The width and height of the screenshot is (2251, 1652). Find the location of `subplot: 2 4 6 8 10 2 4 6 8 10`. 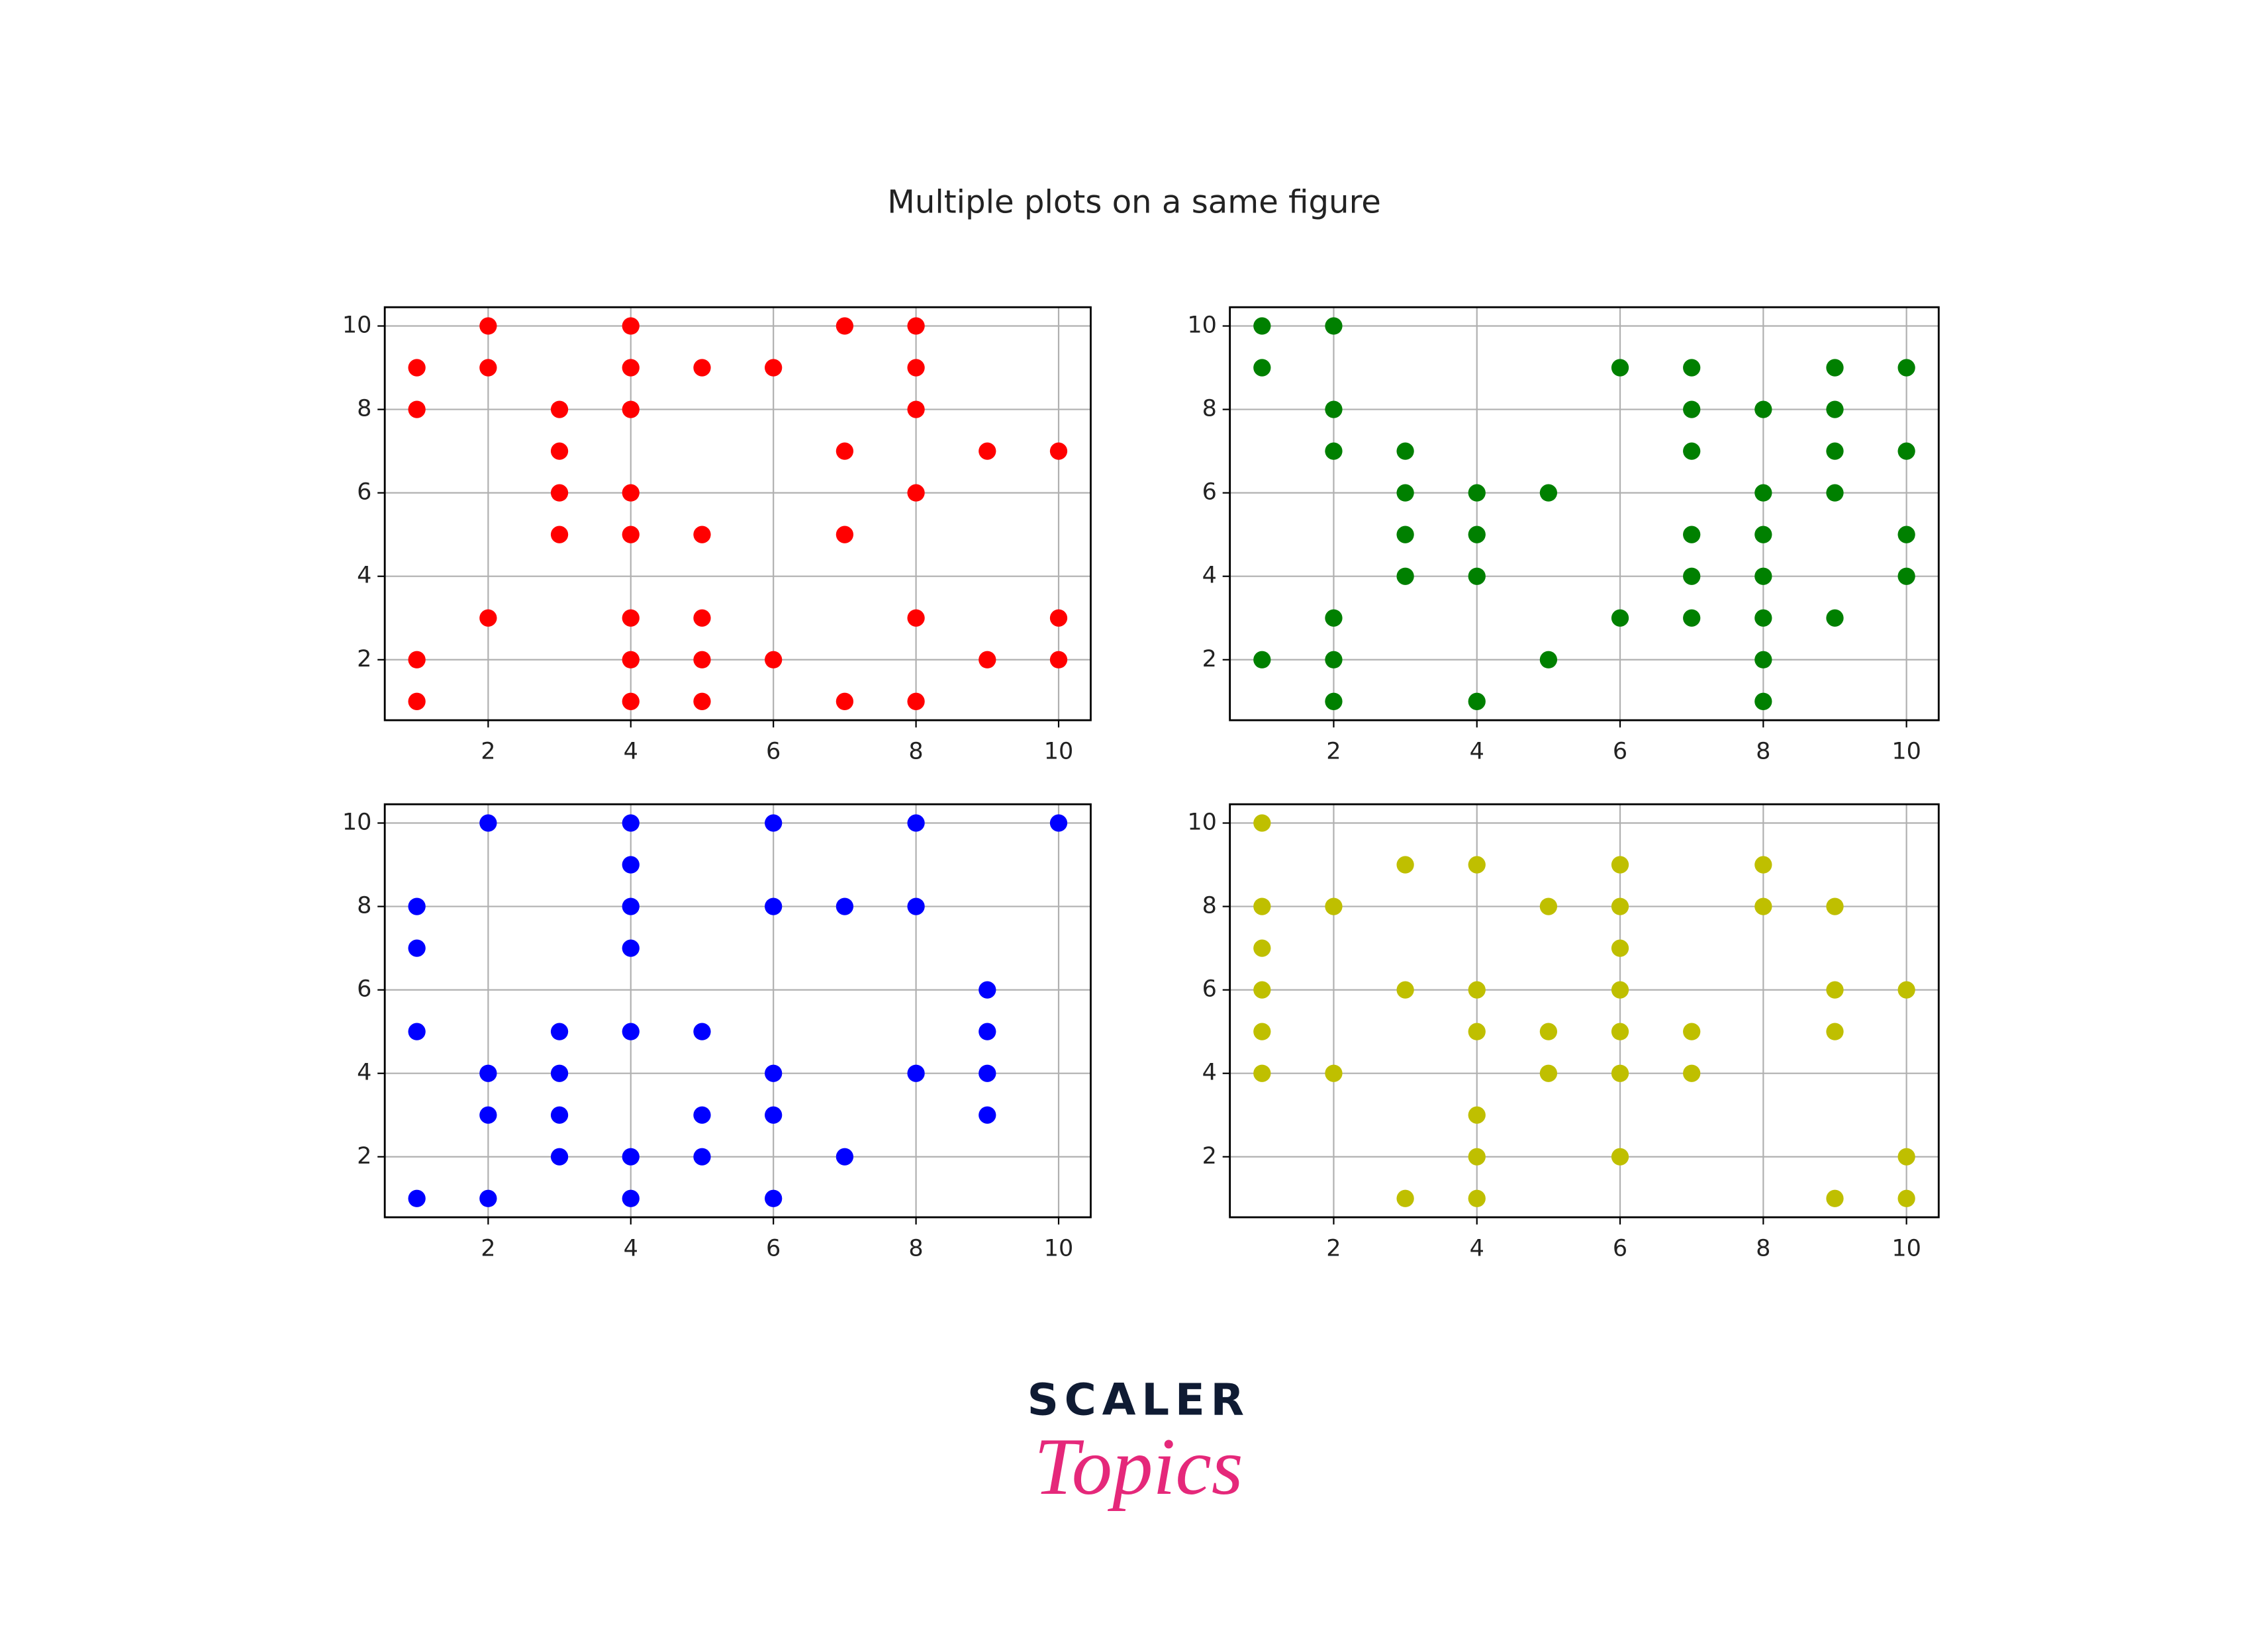

subplot: 2 4 6 8 10 2 4 6 8 10 is located at coordinates (717, 1032).